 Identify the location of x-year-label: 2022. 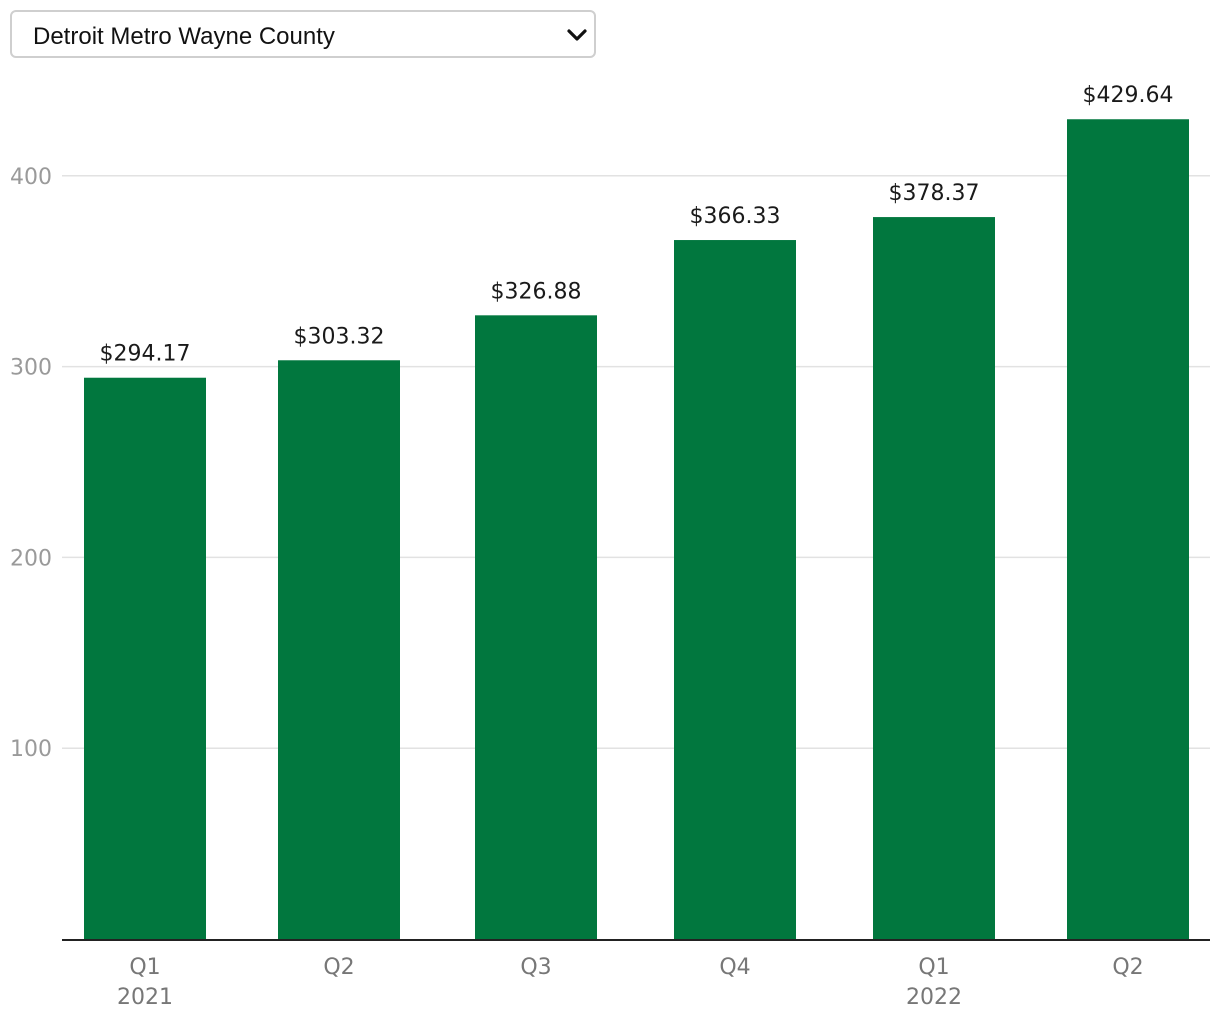
(934, 997).